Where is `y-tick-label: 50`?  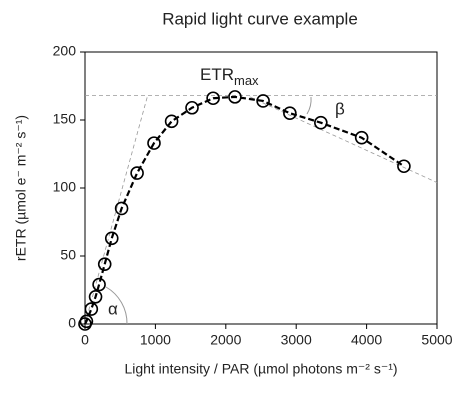 y-tick-label: 50 is located at coordinates (68, 255).